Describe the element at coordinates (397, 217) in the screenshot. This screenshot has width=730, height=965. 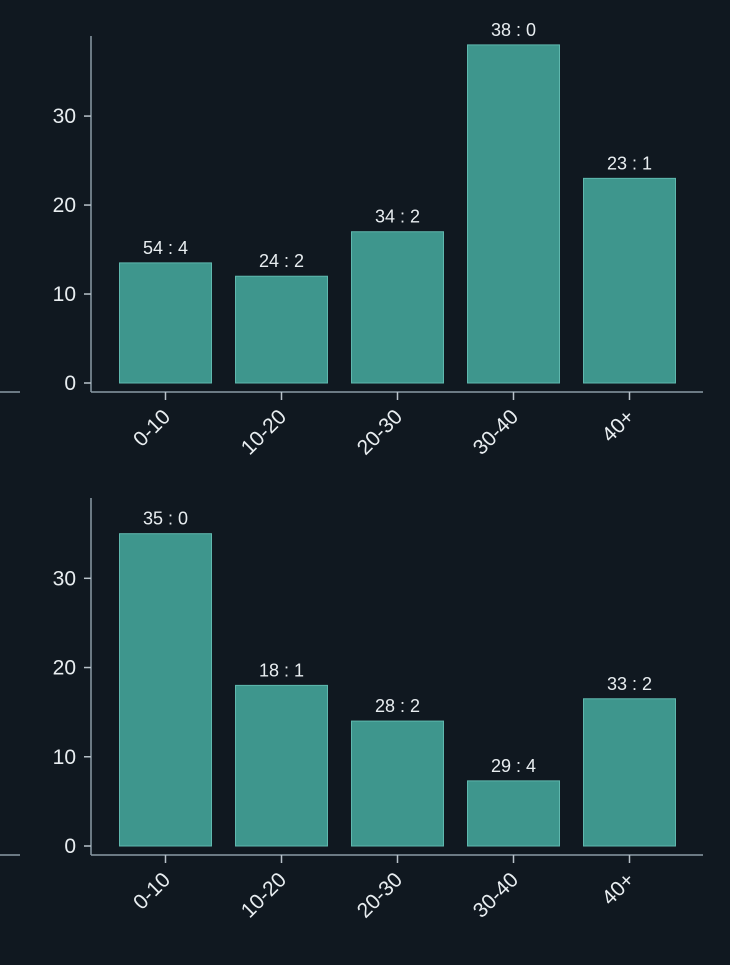
I see `data-label: 34 : 2` at that location.